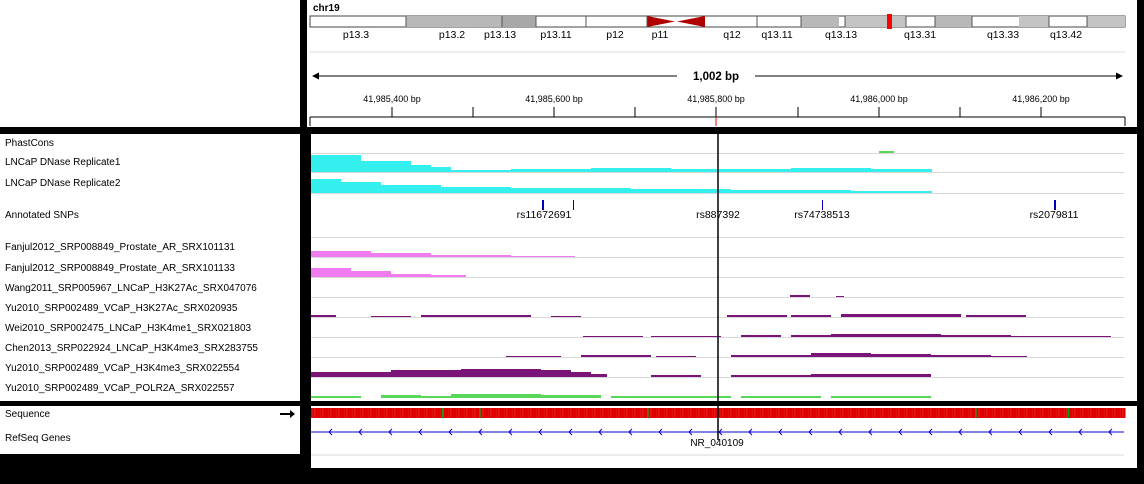 Image resolution: width=1144 pixels, height=484 pixels. What do you see at coordinates (889, 21) in the screenshot?
I see `ideogram-position-marker` at bounding box center [889, 21].